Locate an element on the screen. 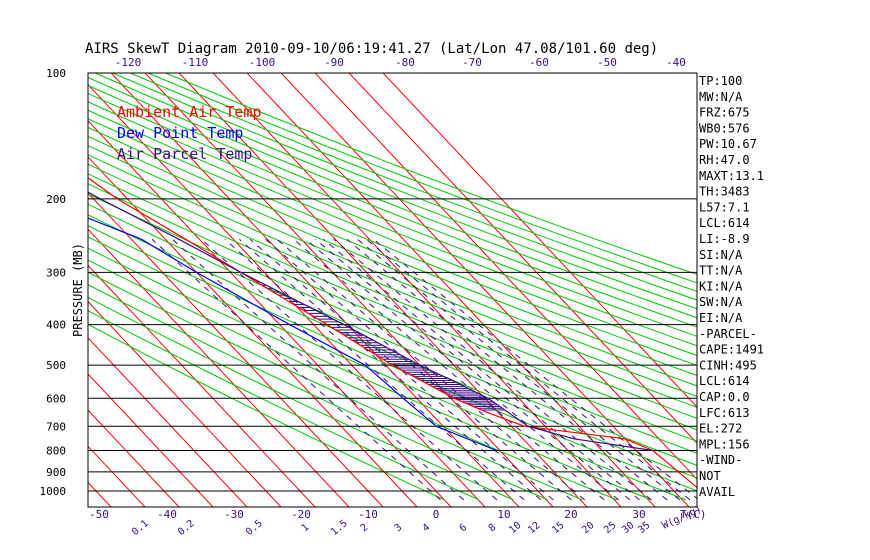 The image size is (870, 560). top-temp-tick-label: -80 is located at coordinates (405, 62).